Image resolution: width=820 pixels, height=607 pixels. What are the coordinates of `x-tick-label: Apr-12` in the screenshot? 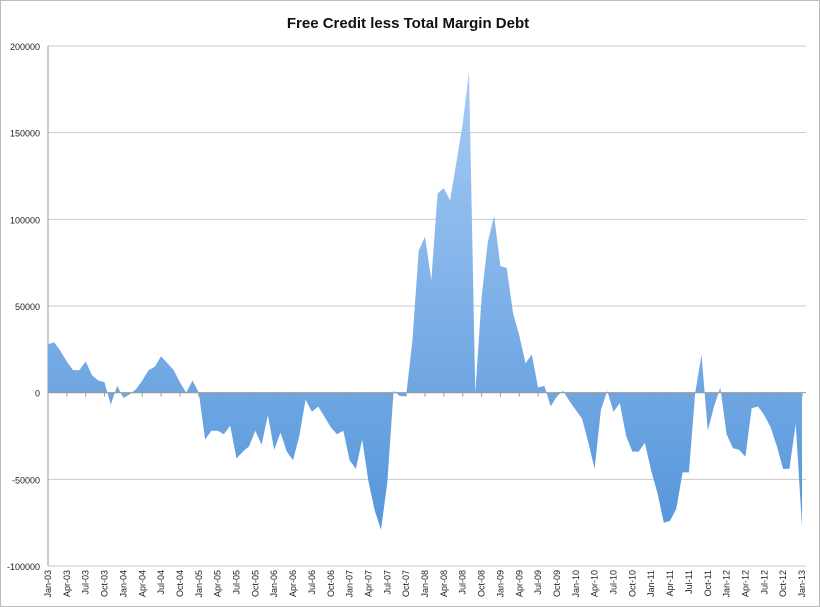 It's located at (745, 583).